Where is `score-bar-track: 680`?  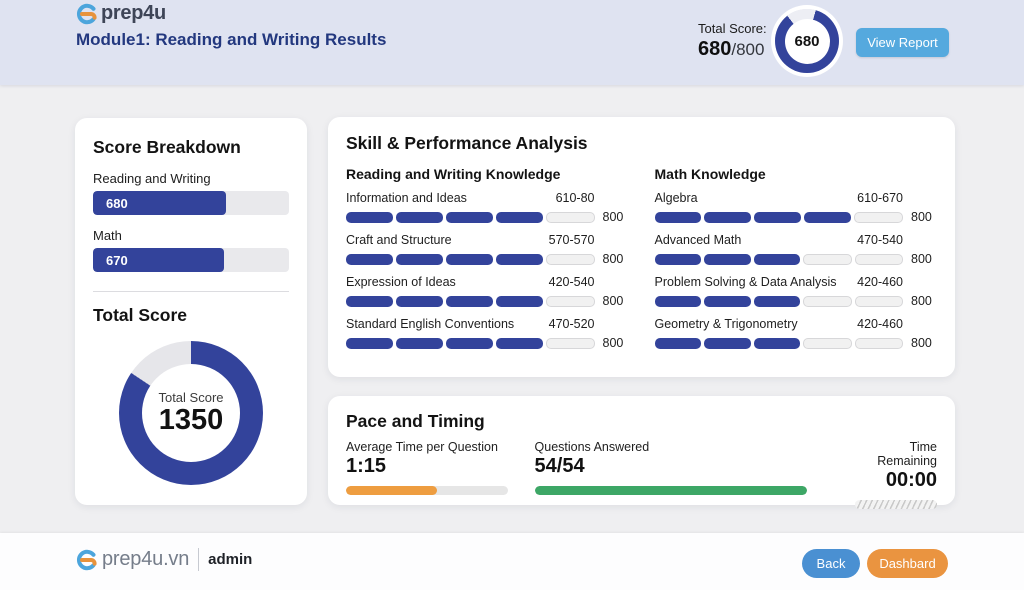
score-bar-track: 680 is located at coordinates (191, 203).